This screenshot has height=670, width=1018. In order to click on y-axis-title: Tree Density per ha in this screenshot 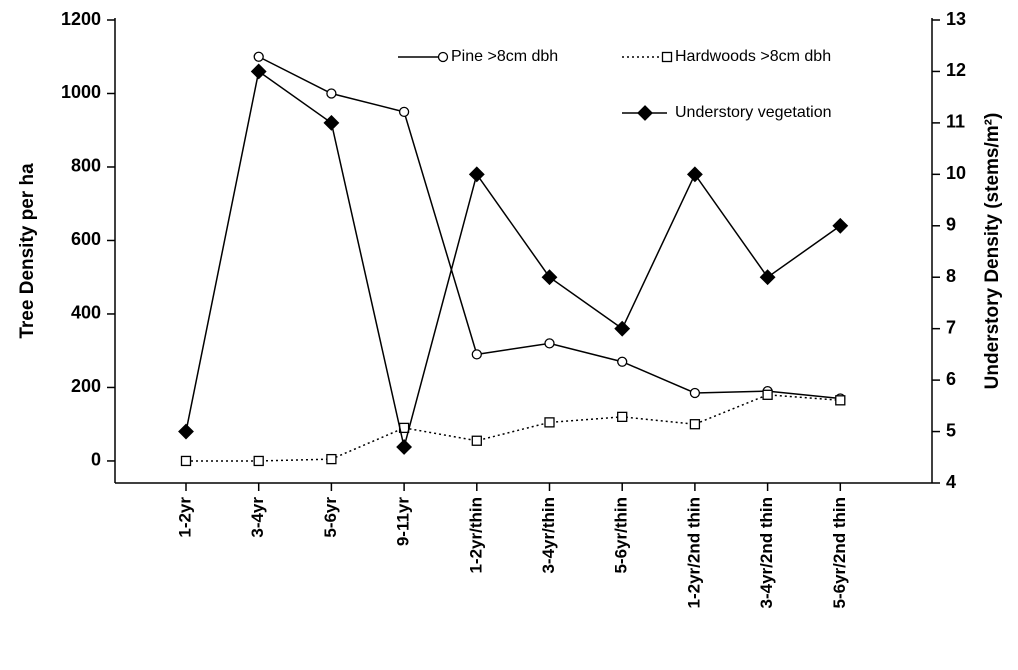, I will do `click(27, 251)`.